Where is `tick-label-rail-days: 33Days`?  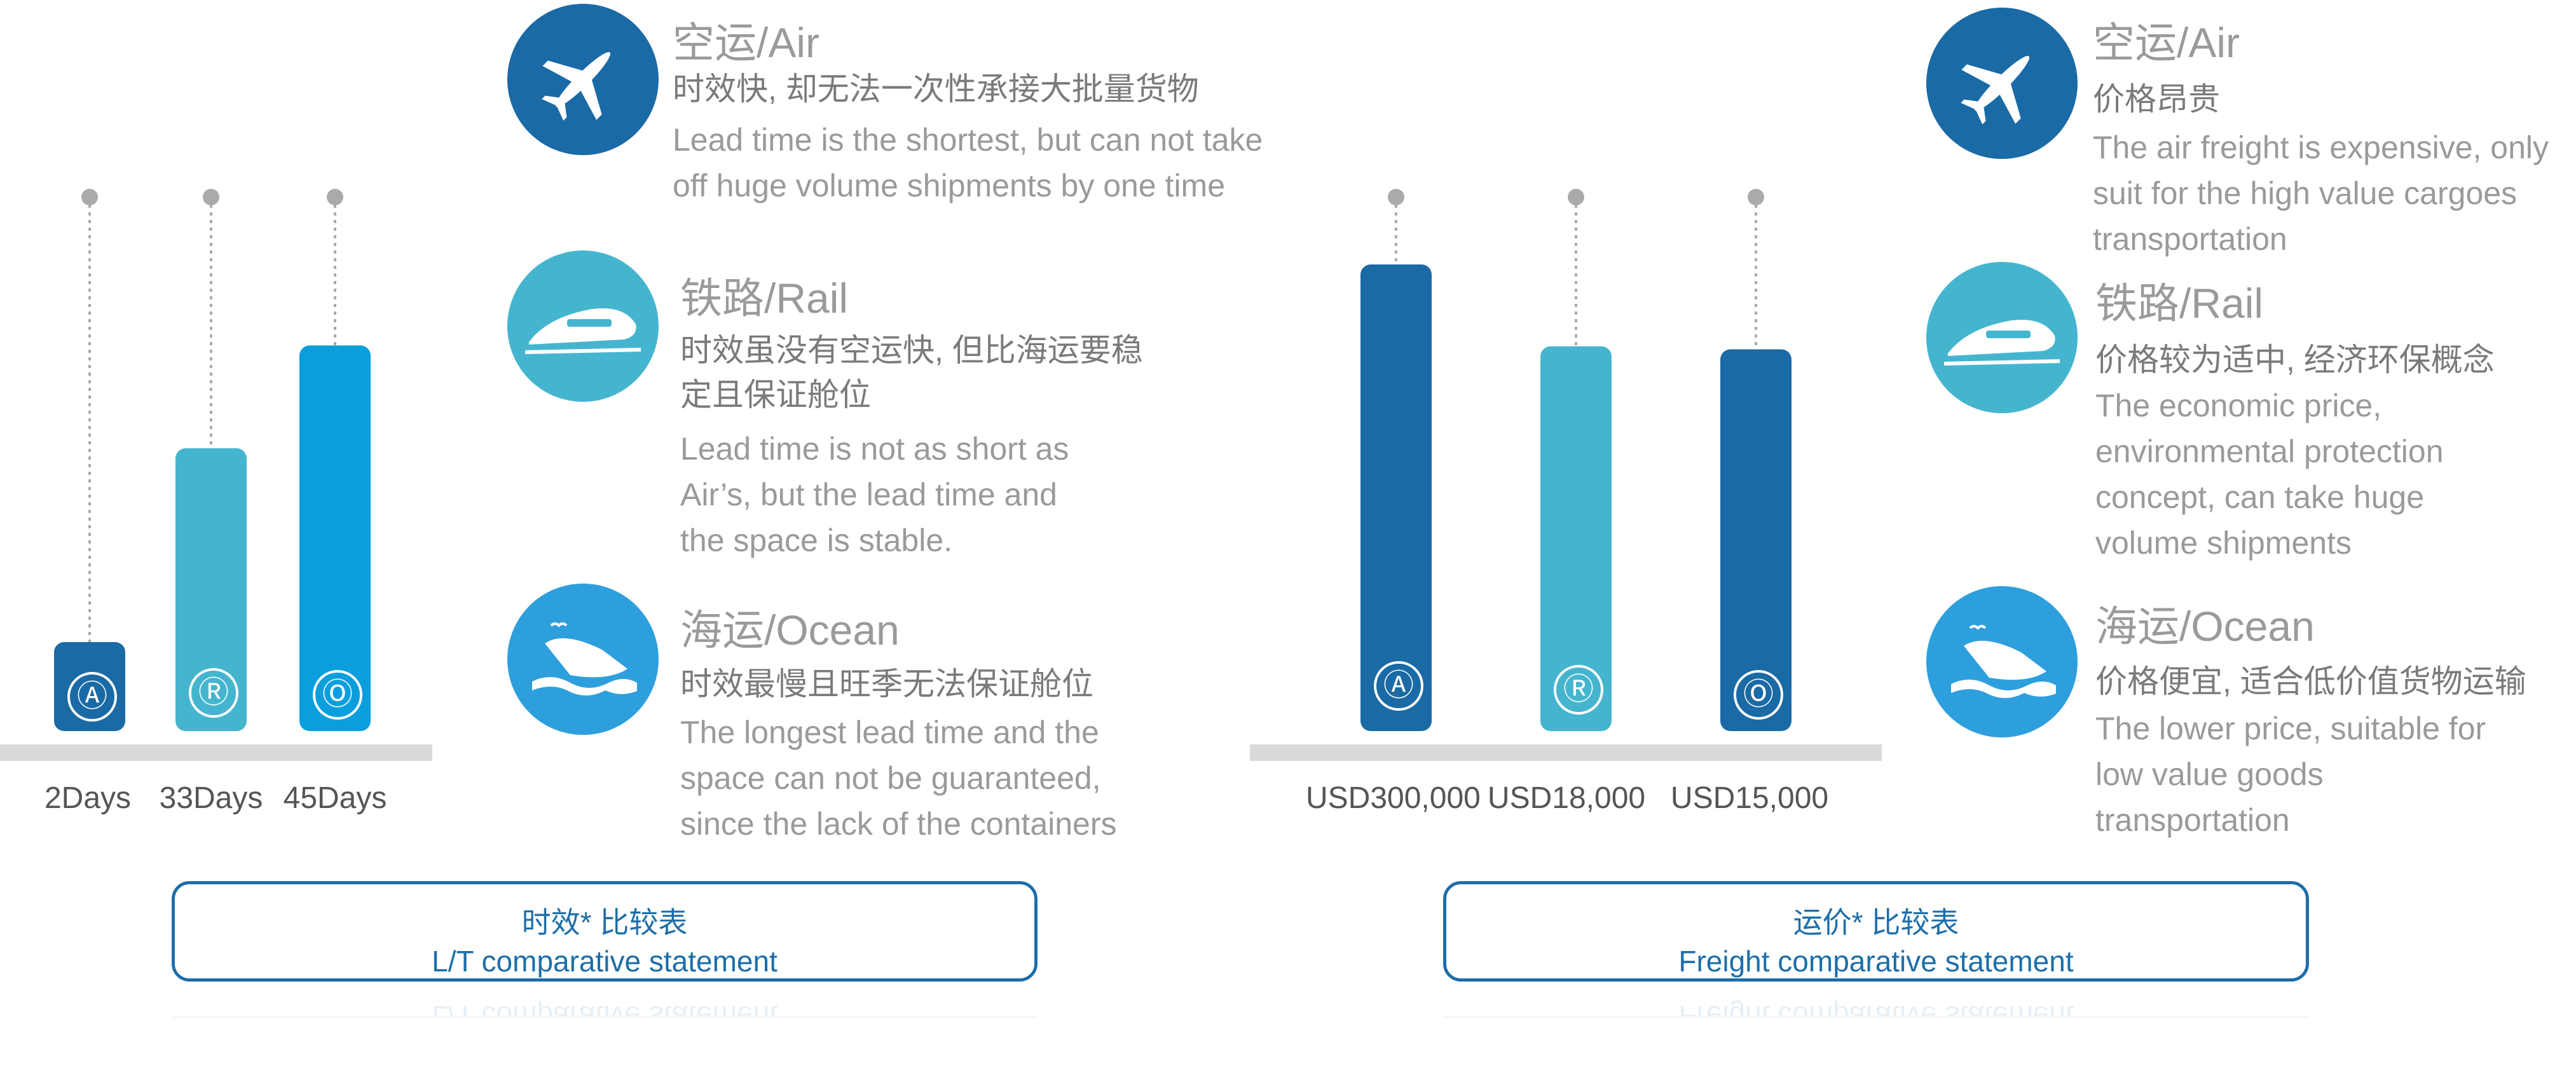 tick-label-rail-days: 33Days is located at coordinates (211, 798).